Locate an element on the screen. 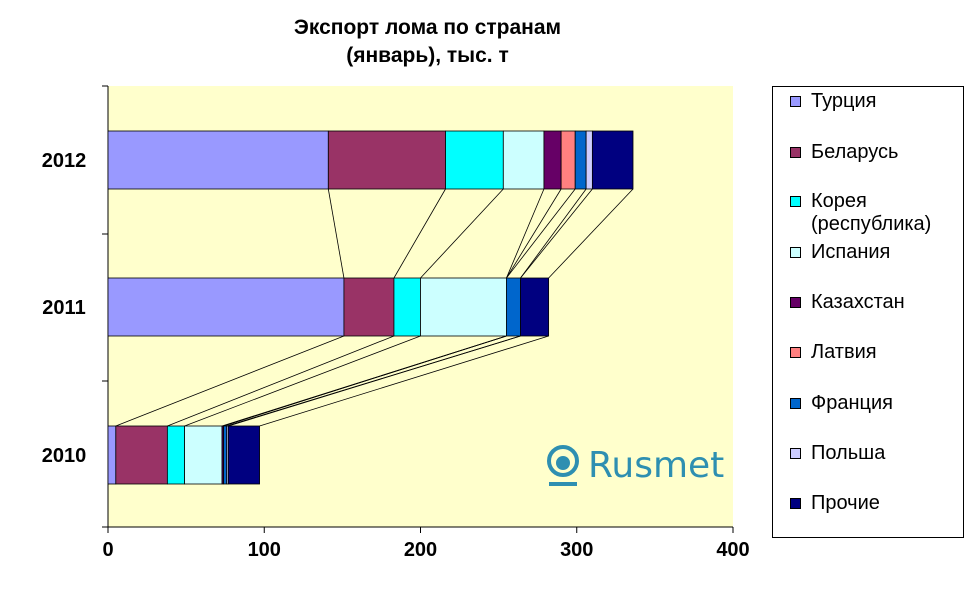 The height and width of the screenshot is (604, 970). chart-subtitle: (январь), тыс. т is located at coordinates (427, 55).